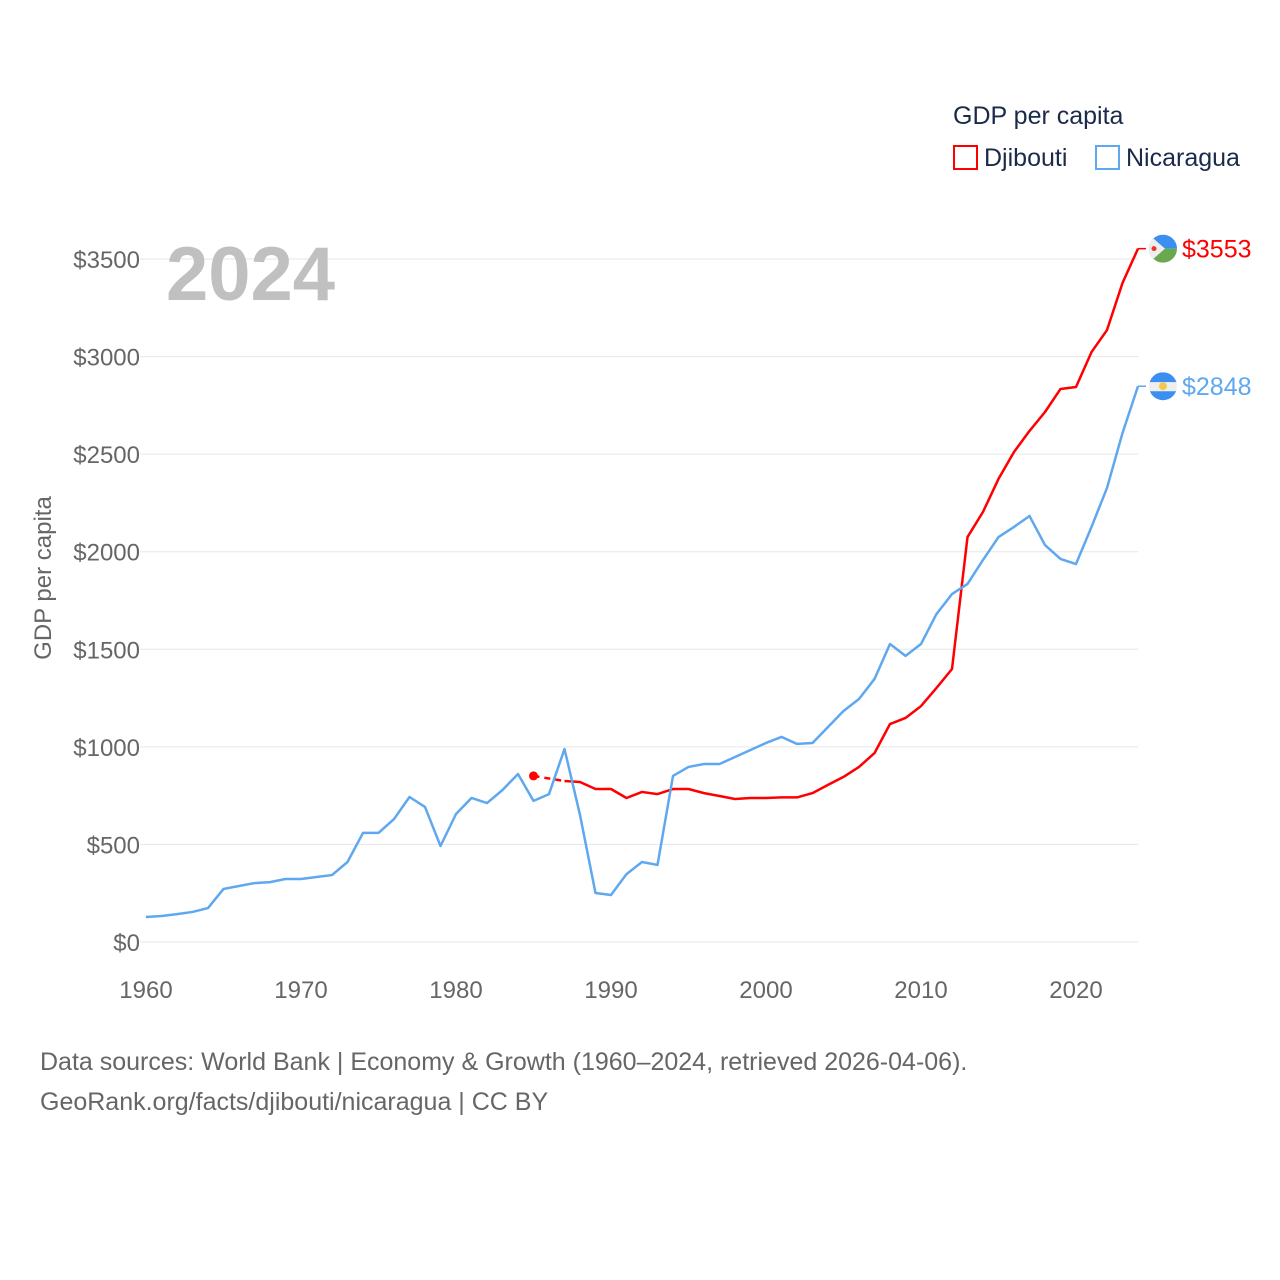 This screenshot has width=1280, height=1280. What do you see at coordinates (1025, 158) in the screenshot?
I see `legend-label: Djibouti` at bounding box center [1025, 158].